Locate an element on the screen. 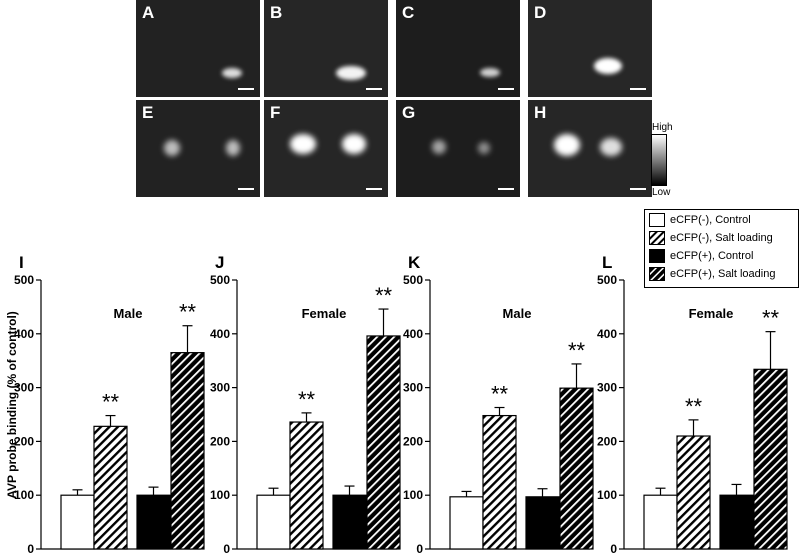 The width and height of the screenshot is (800, 558). panel-label: L is located at coordinates (607, 262).